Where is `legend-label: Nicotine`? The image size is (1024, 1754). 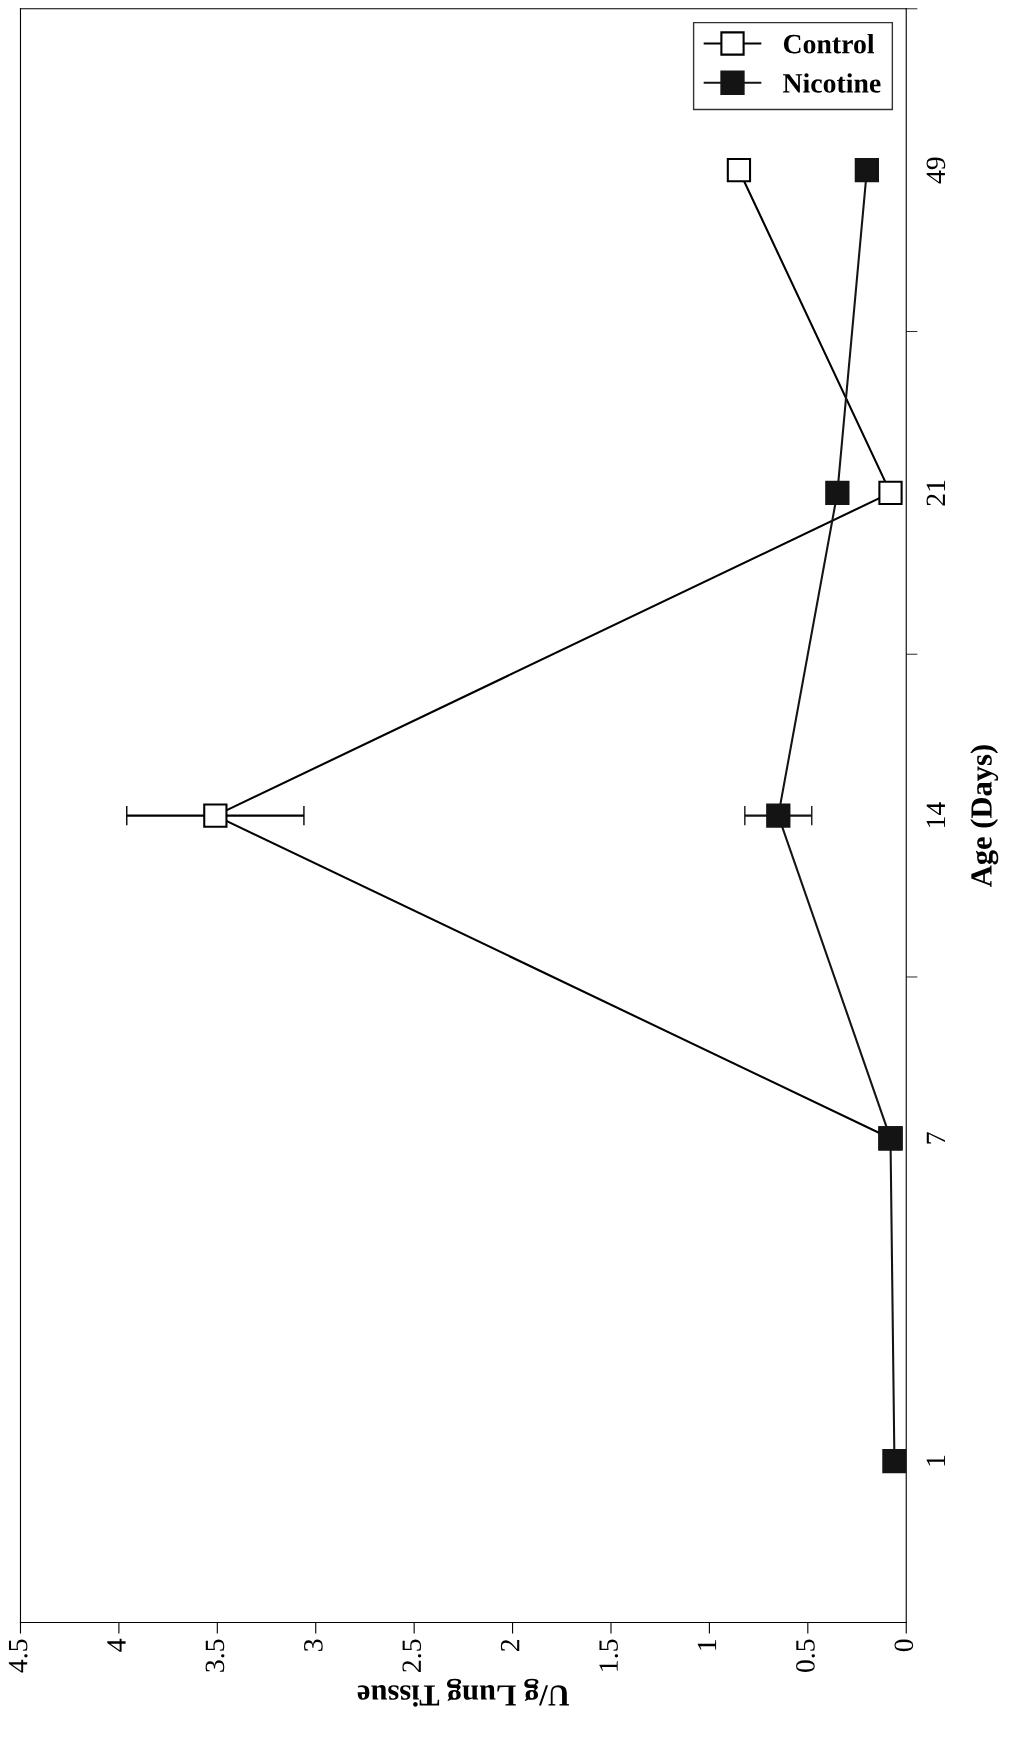 legend-label: Nicotine is located at coordinates (832, 83).